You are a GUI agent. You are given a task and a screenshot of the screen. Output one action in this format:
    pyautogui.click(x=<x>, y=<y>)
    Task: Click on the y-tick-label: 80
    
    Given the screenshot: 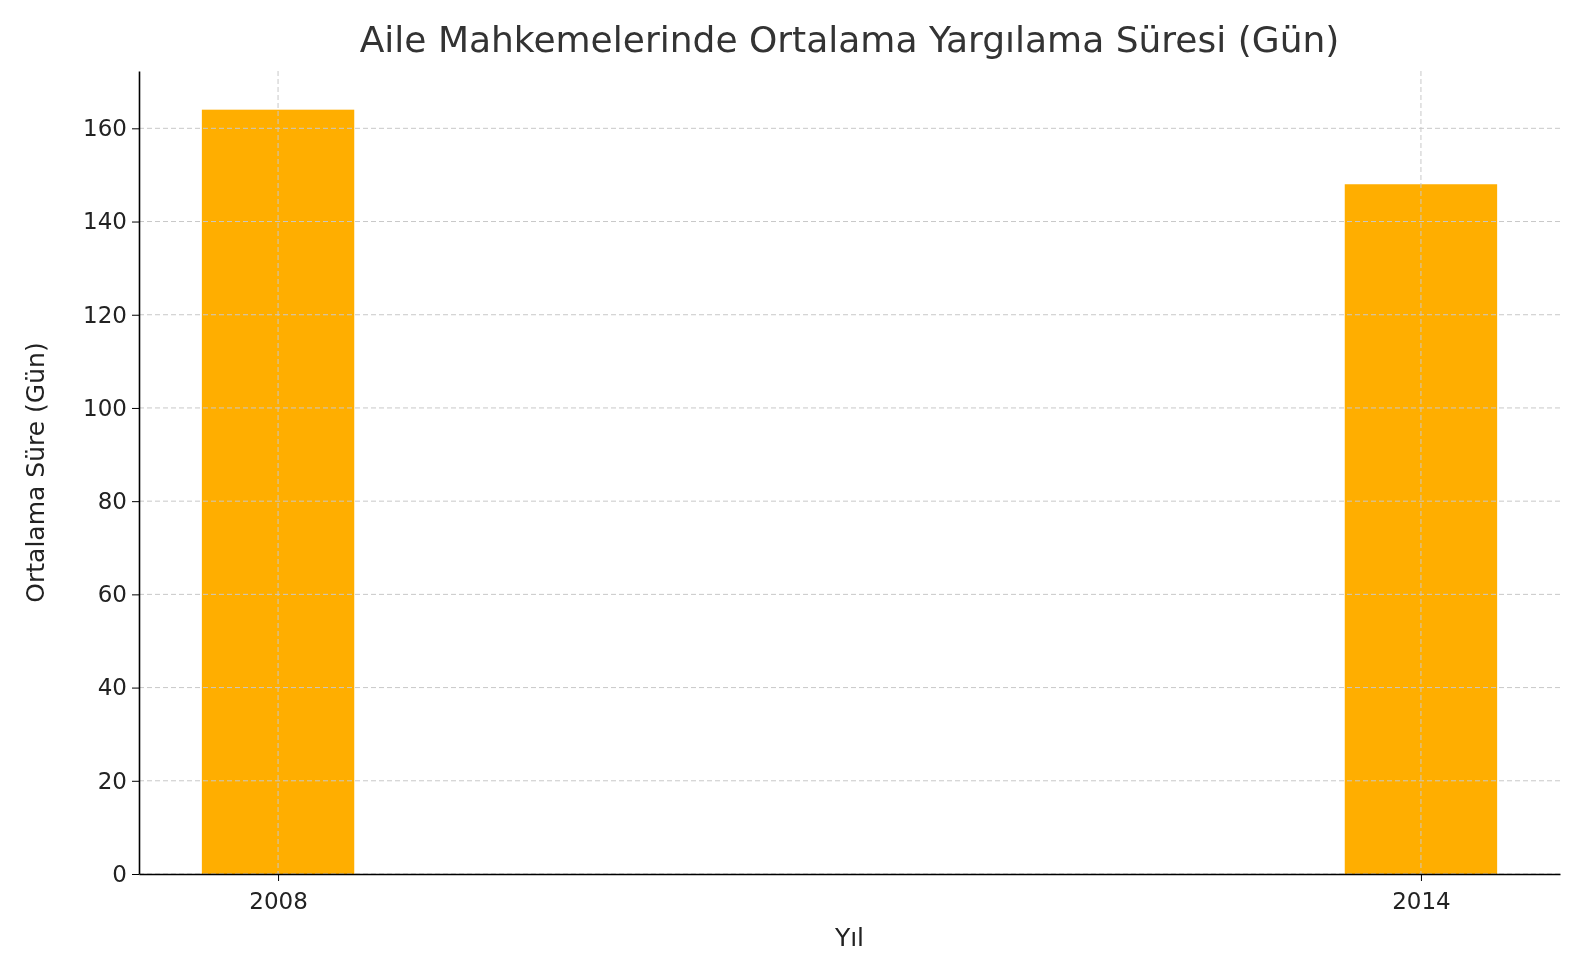 What is the action you would take?
    pyautogui.click(x=112, y=501)
    